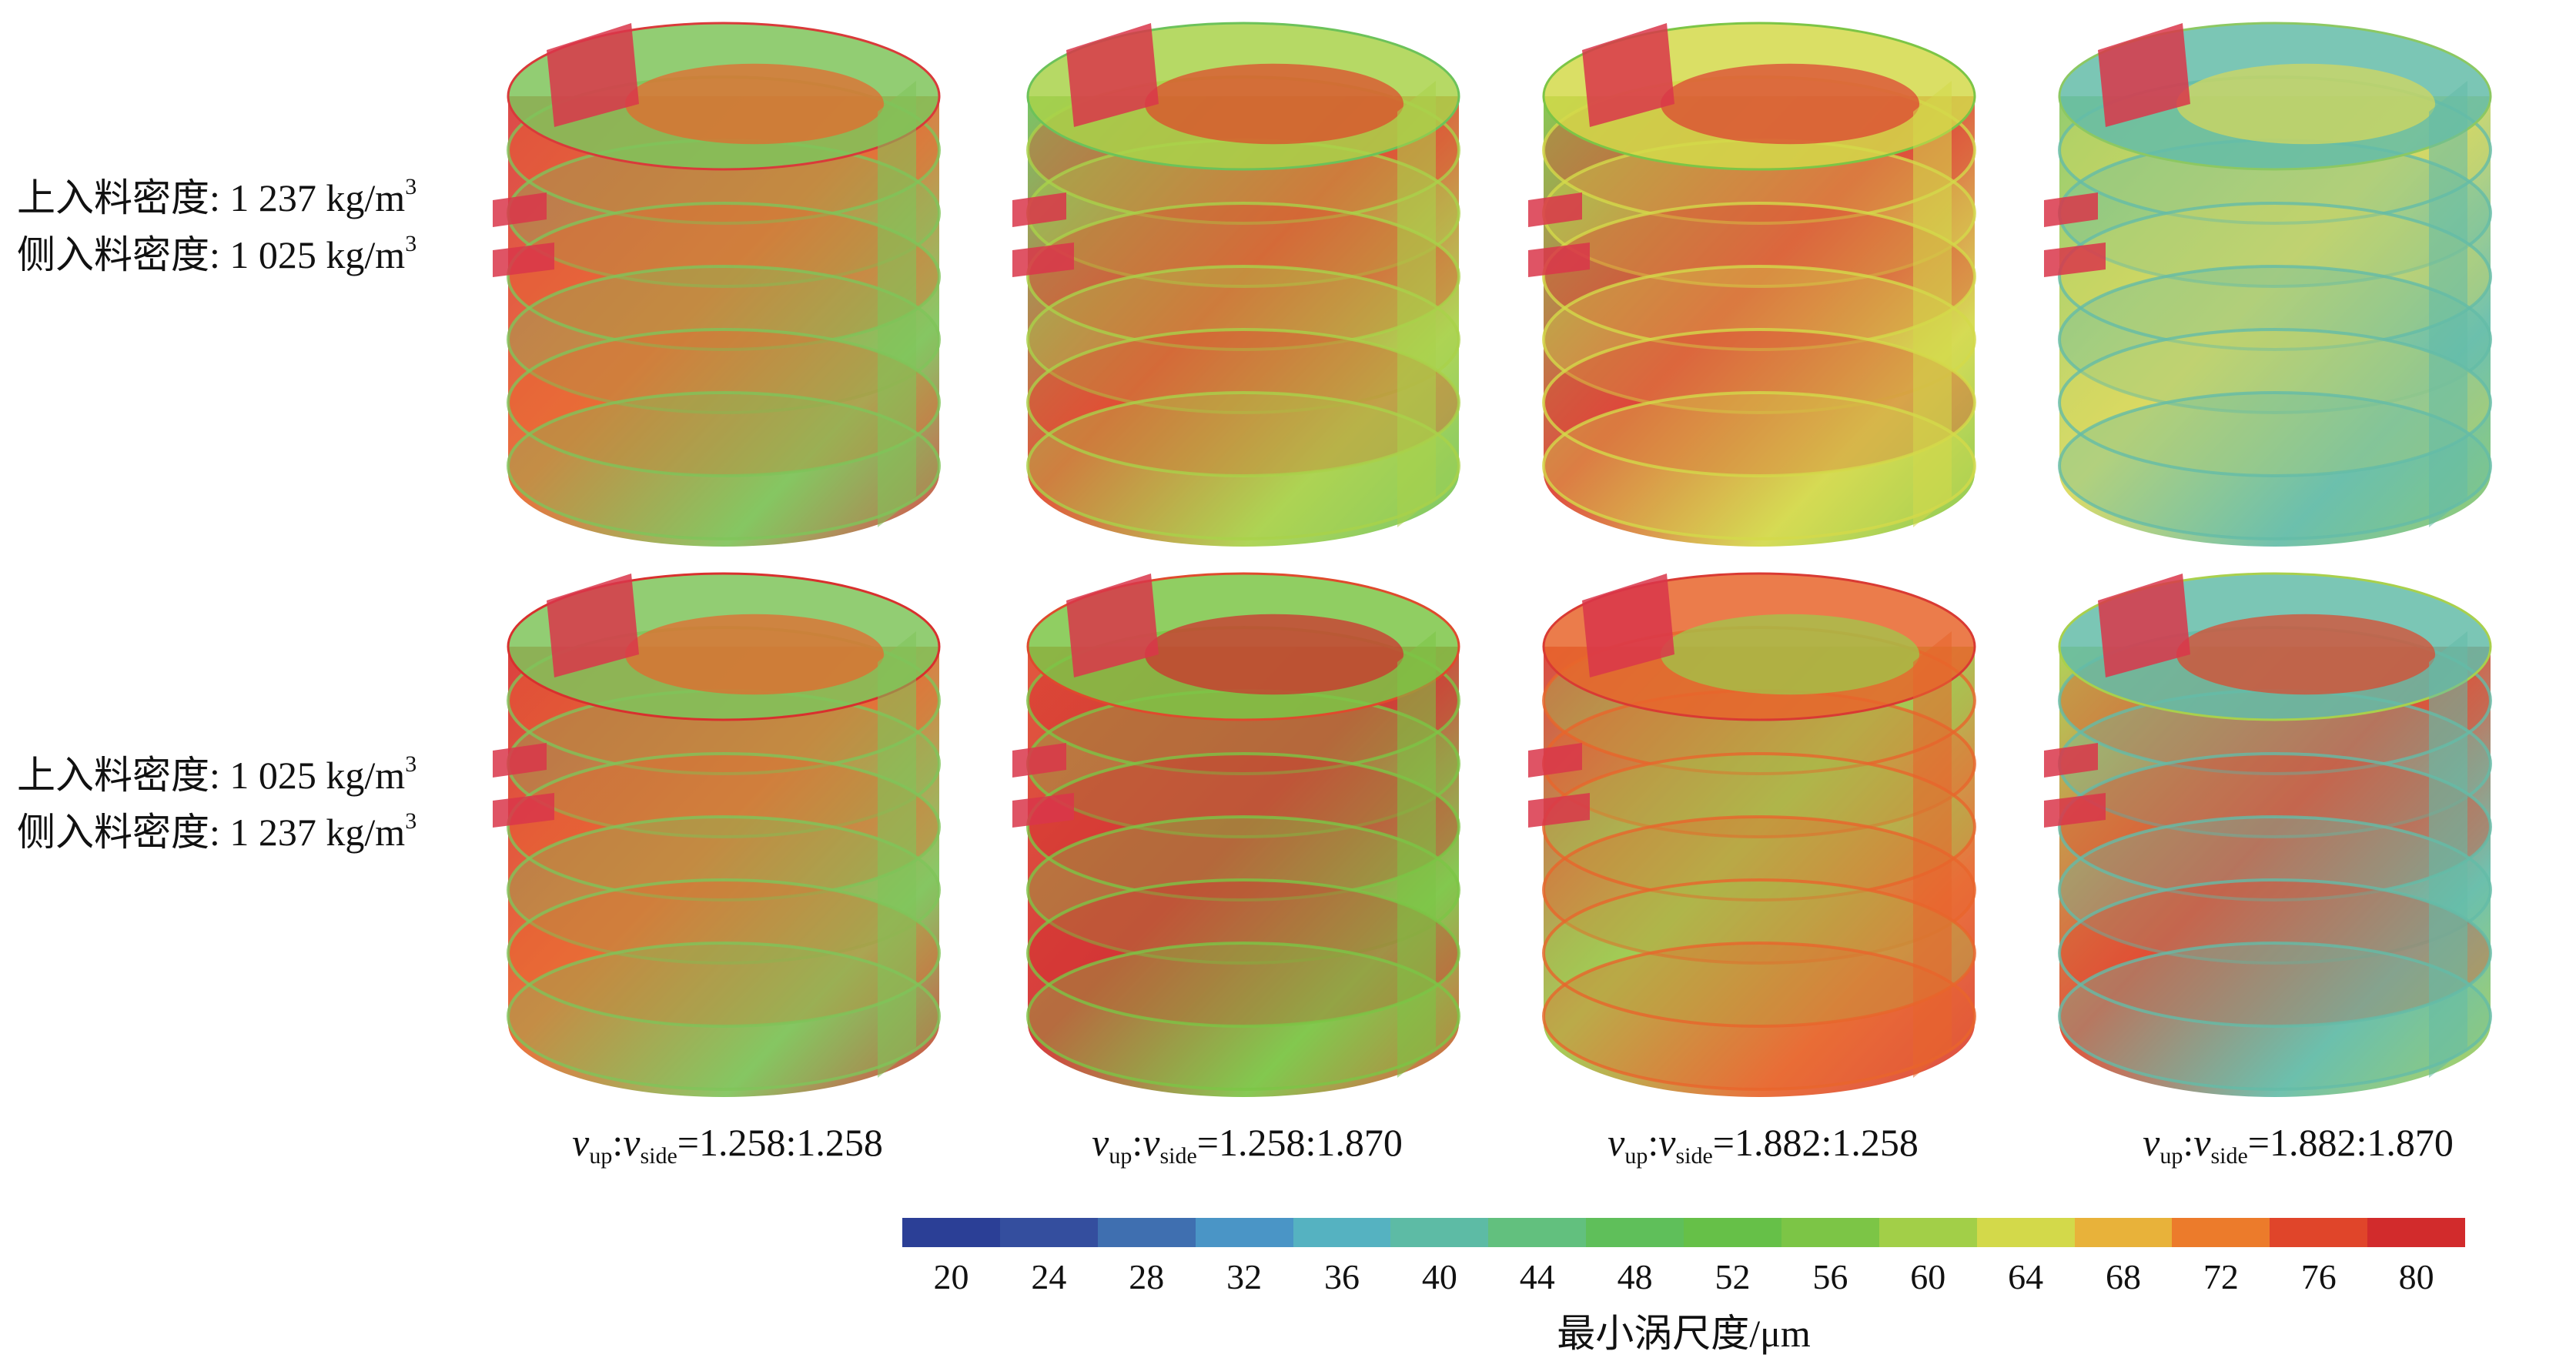  Describe the element at coordinates (217, 804) in the screenshot. I see `row-label-bottom: 上入料密度: 1 025 kg/m3 侧入料密度: 1 237 kg/m3` at that location.